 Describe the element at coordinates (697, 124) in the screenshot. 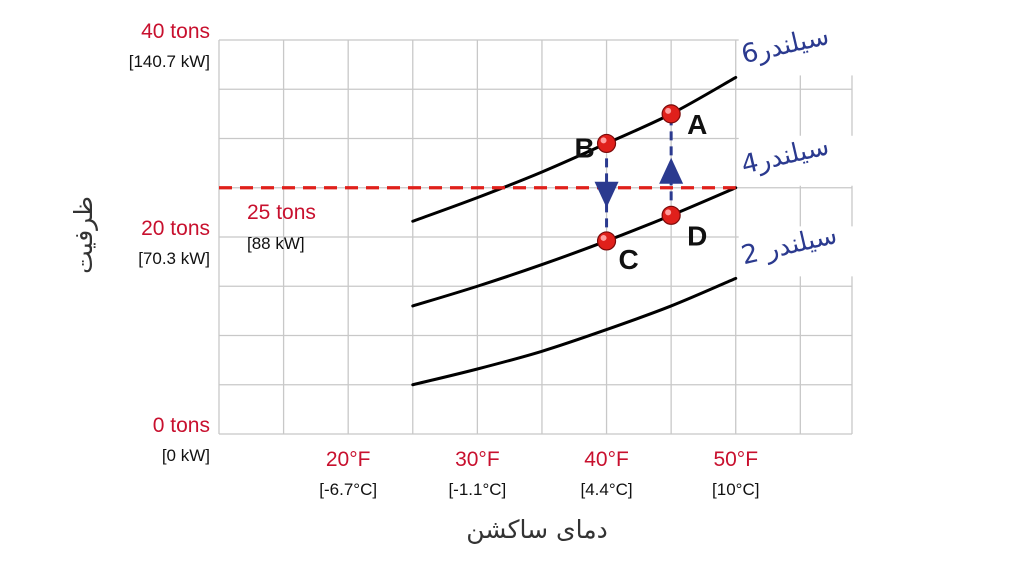

I see `state-point-label: A` at that location.